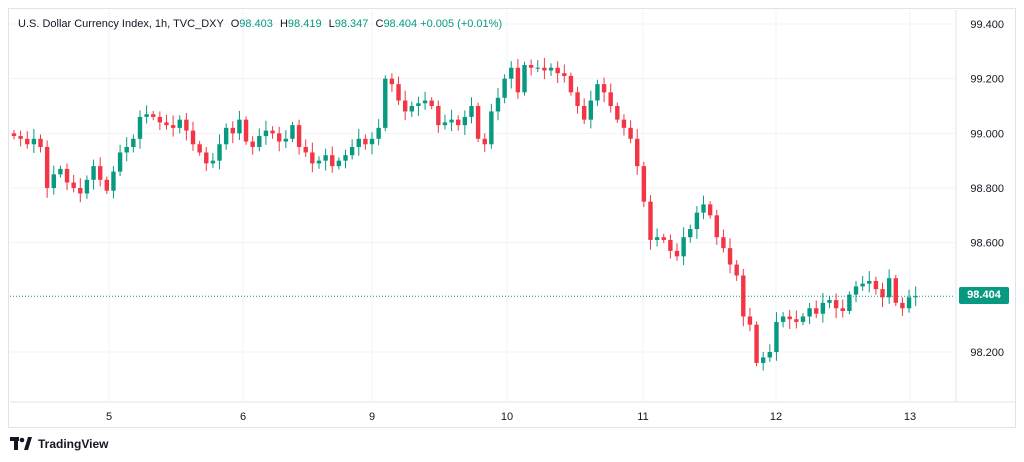  I want to click on y-tick-label: 99.200, so click(987, 80).